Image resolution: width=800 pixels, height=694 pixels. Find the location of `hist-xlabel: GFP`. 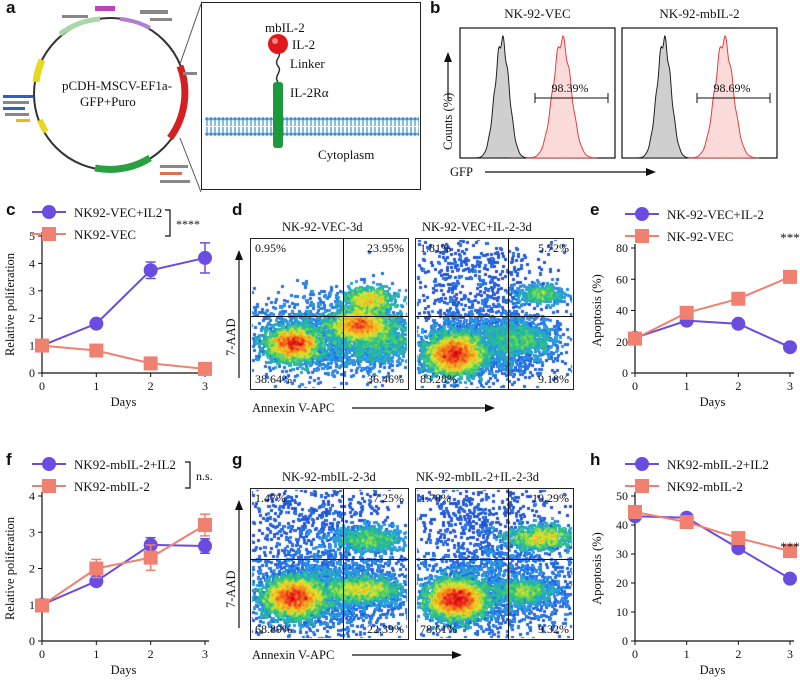

hist-xlabel: GFP is located at coordinates (461, 172).